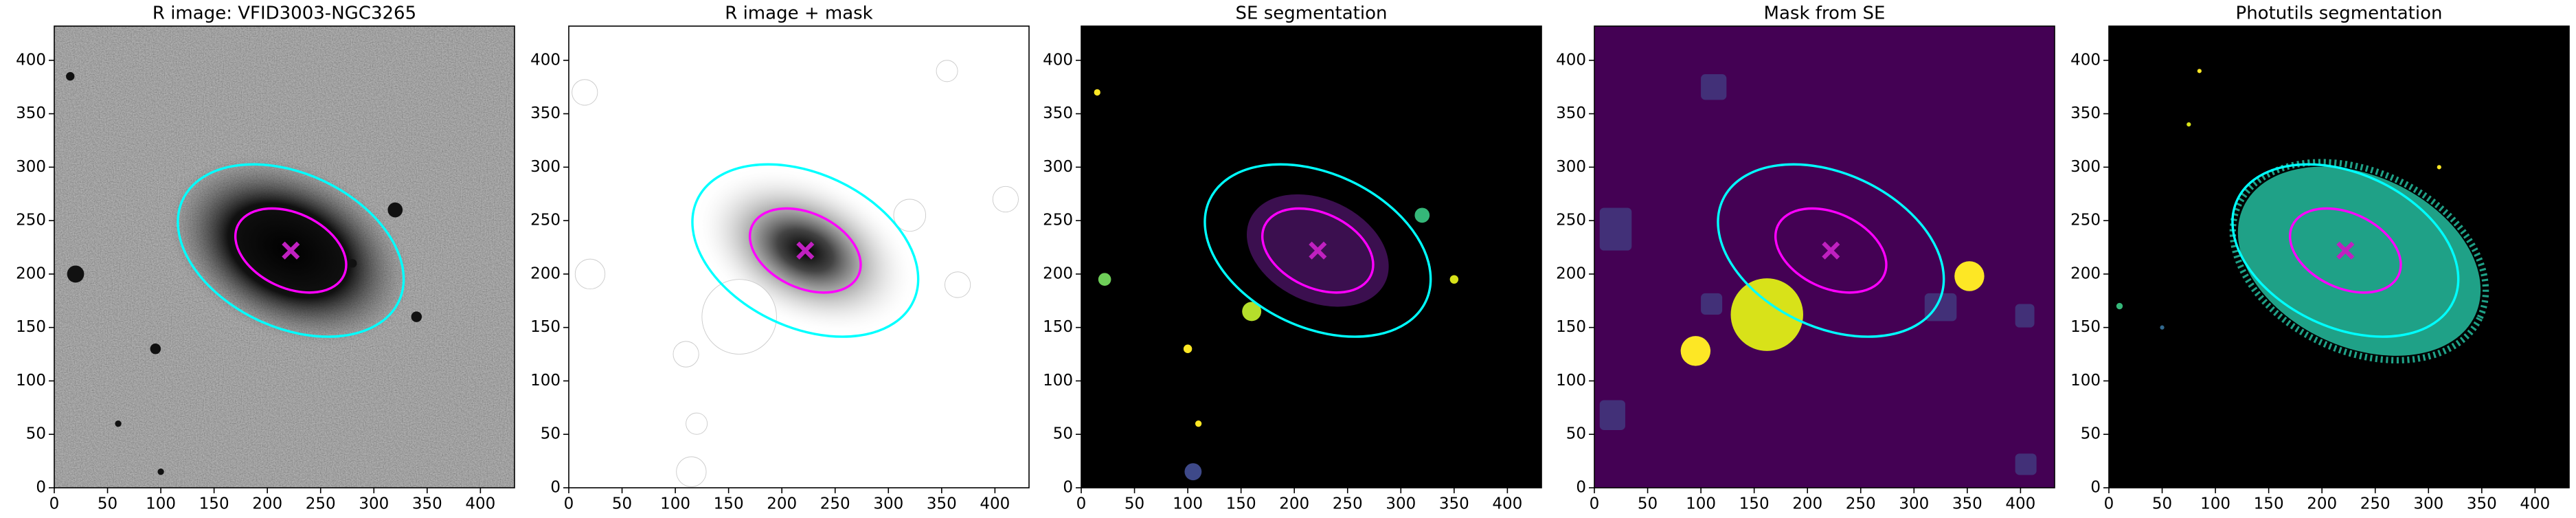  I want to click on outer-ellipse, so click(2345, 250).